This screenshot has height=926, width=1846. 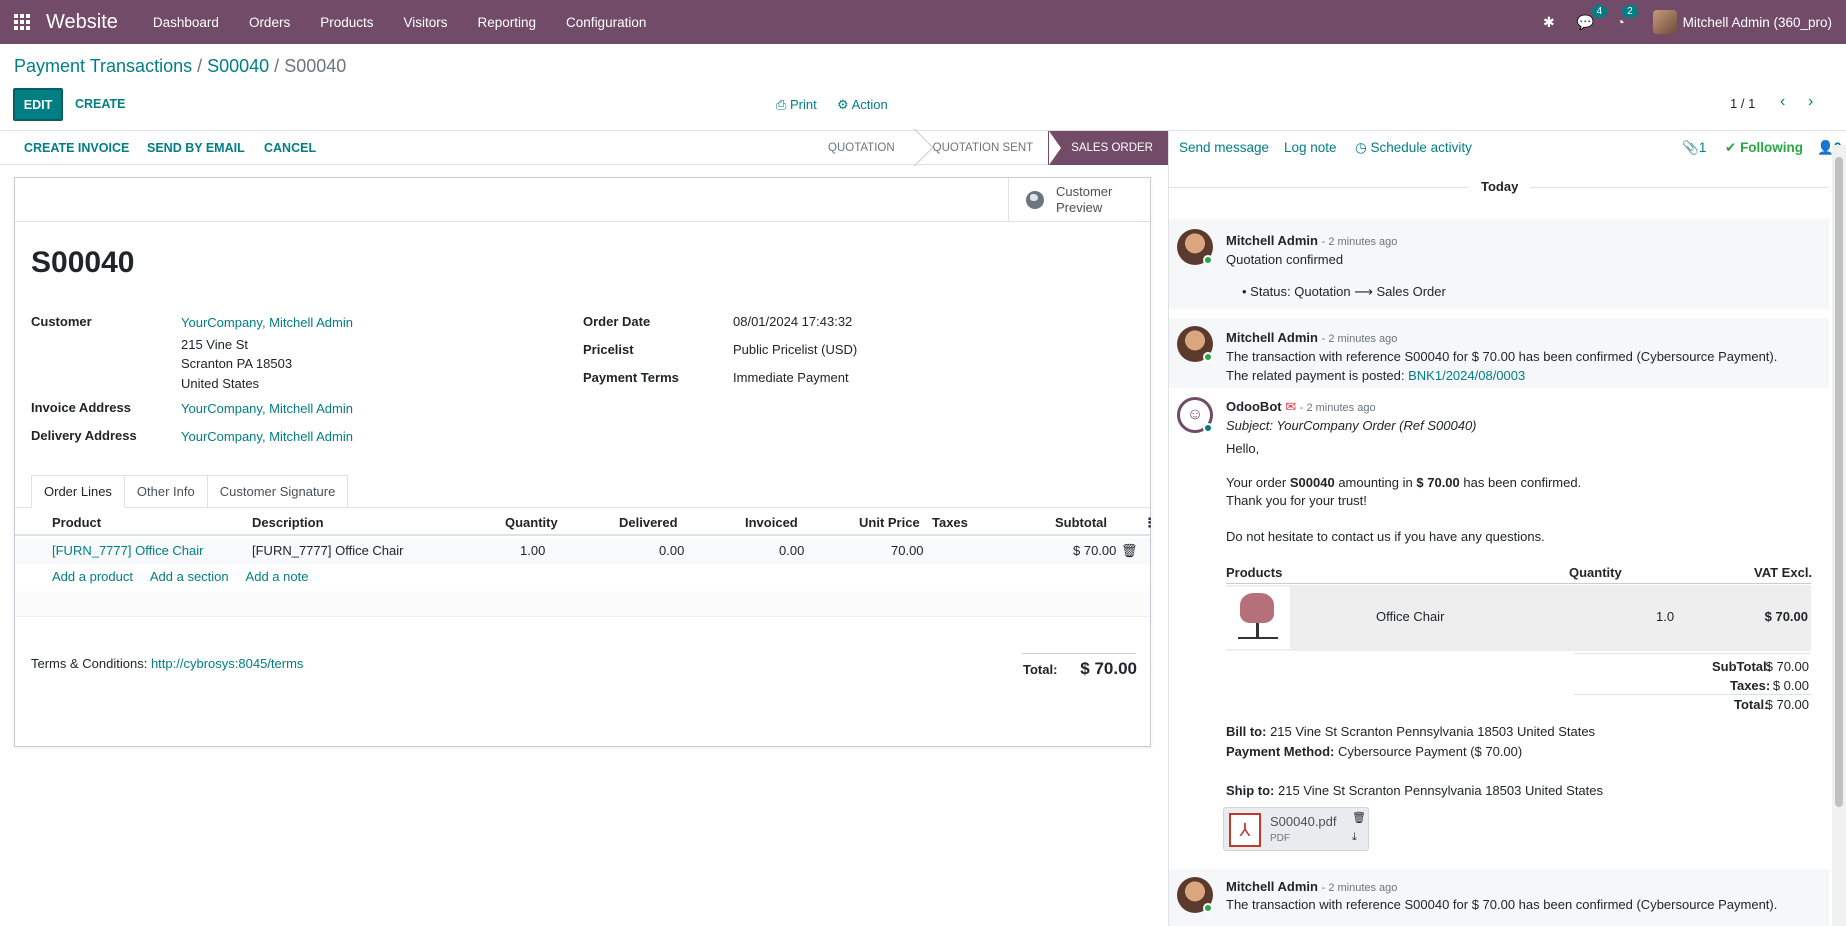 What do you see at coordinates (1296, 500) in the screenshot?
I see `email-thanks: Thank you for your trust!` at bounding box center [1296, 500].